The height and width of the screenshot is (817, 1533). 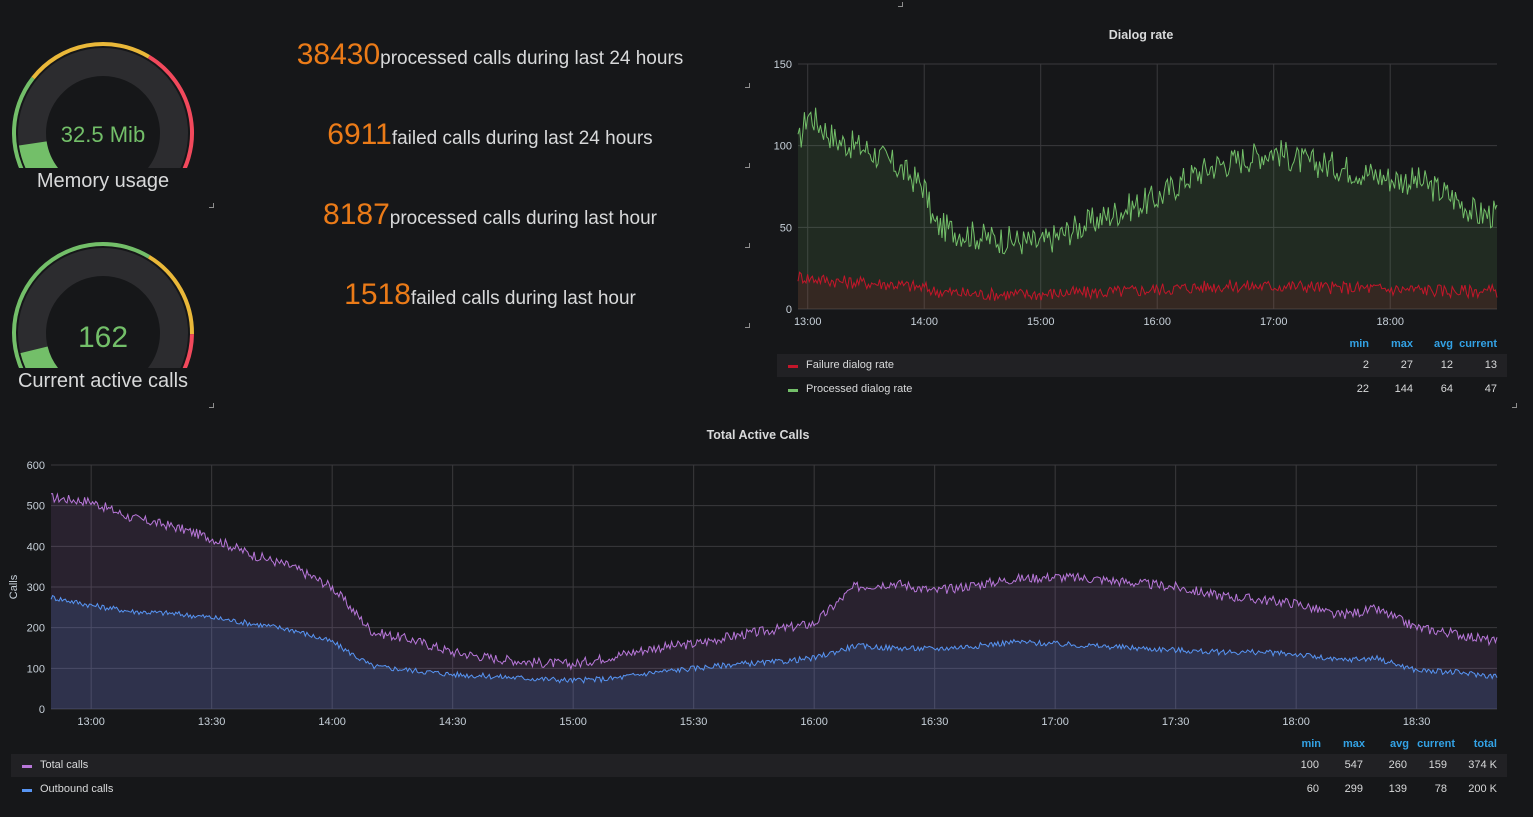 What do you see at coordinates (453, 722) in the screenshot?
I see `x-tick-label: 14:30` at bounding box center [453, 722].